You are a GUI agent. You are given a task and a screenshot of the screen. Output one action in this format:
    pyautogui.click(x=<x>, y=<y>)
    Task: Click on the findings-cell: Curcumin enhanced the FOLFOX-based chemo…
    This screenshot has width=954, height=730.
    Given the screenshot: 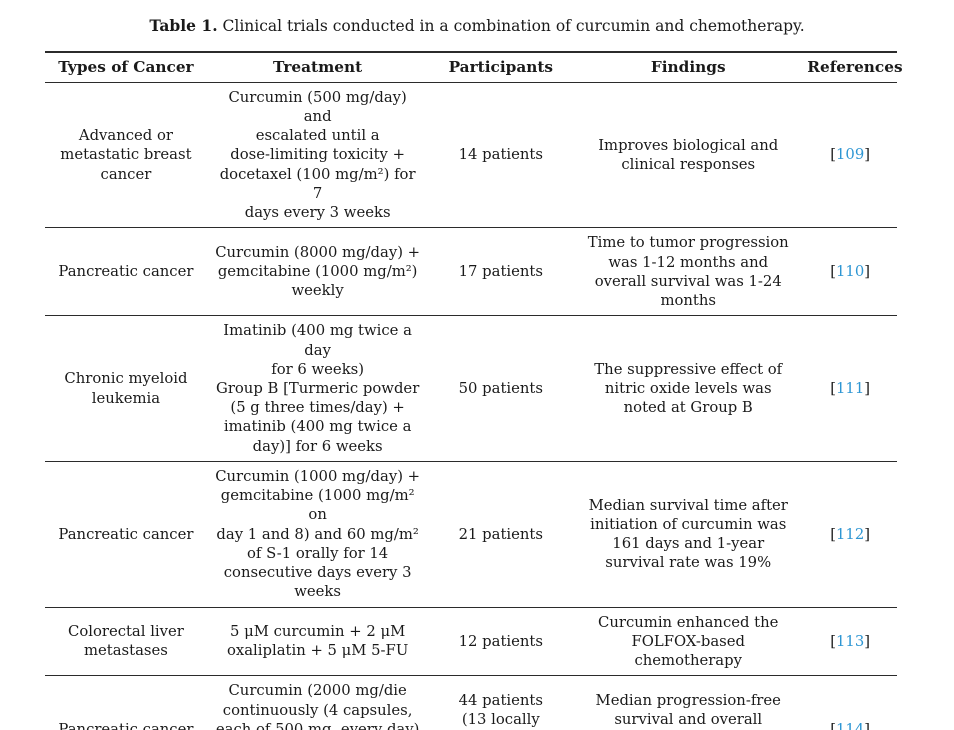 What is the action you would take?
    pyautogui.click(x=688, y=641)
    